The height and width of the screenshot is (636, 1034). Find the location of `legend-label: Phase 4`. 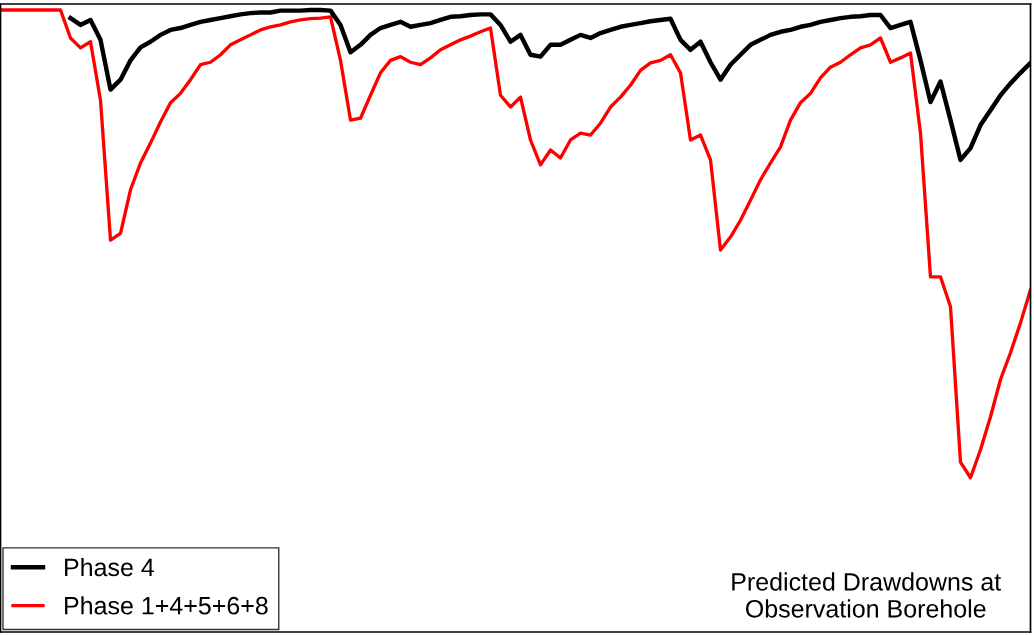

legend-label: Phase 4 is located at coordinates (109, 567).